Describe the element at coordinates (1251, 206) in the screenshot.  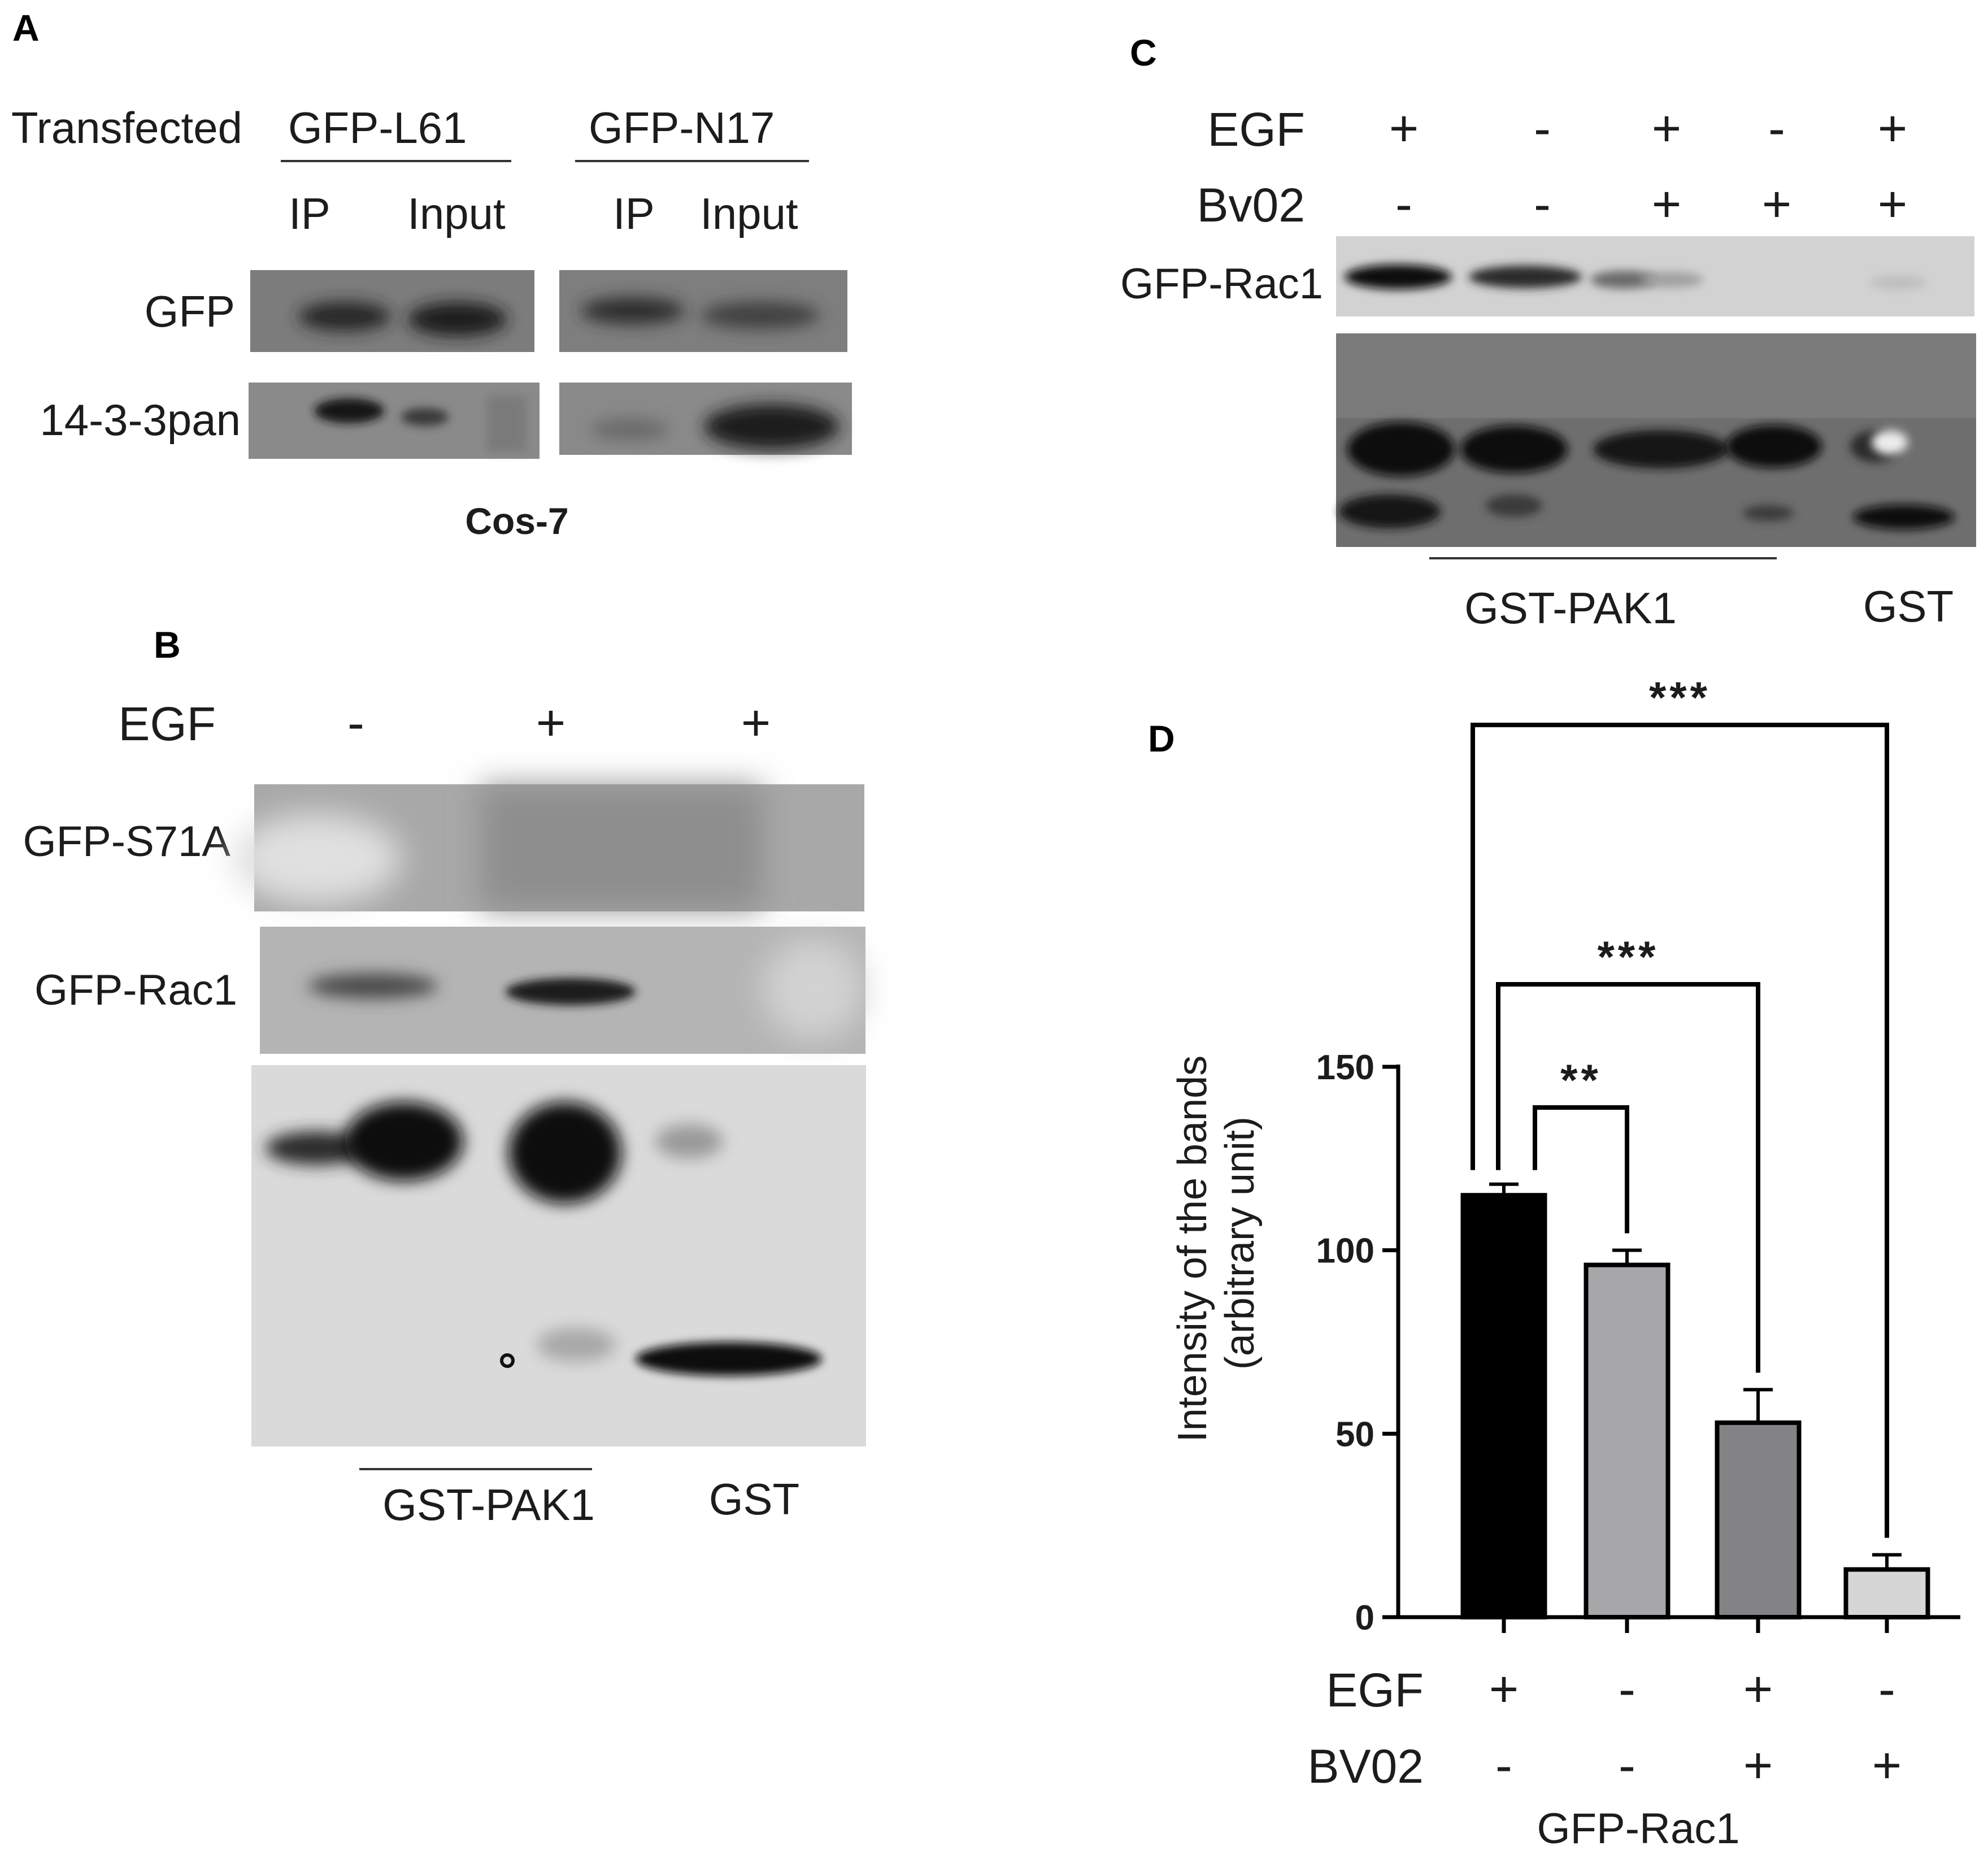
I see `bv02-label-c: Bv02` at that location.